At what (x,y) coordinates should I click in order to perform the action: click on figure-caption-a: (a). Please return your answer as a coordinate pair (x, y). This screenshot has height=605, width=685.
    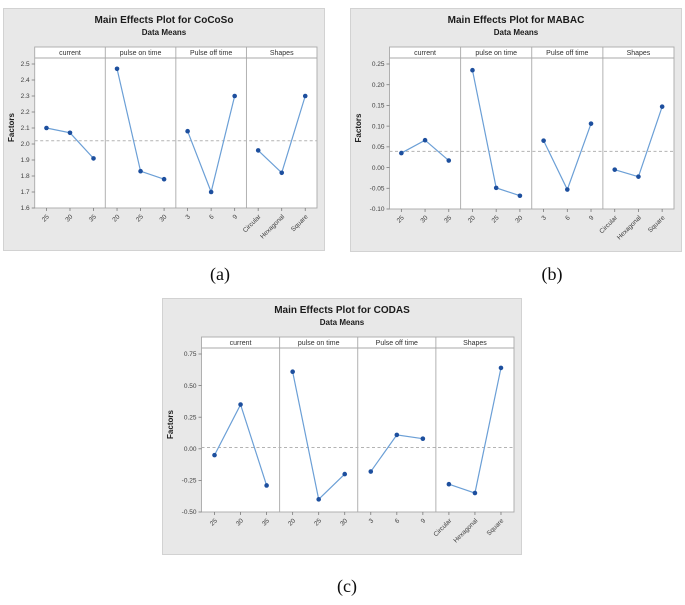
    Looking at the image, I should click on (220, 274).